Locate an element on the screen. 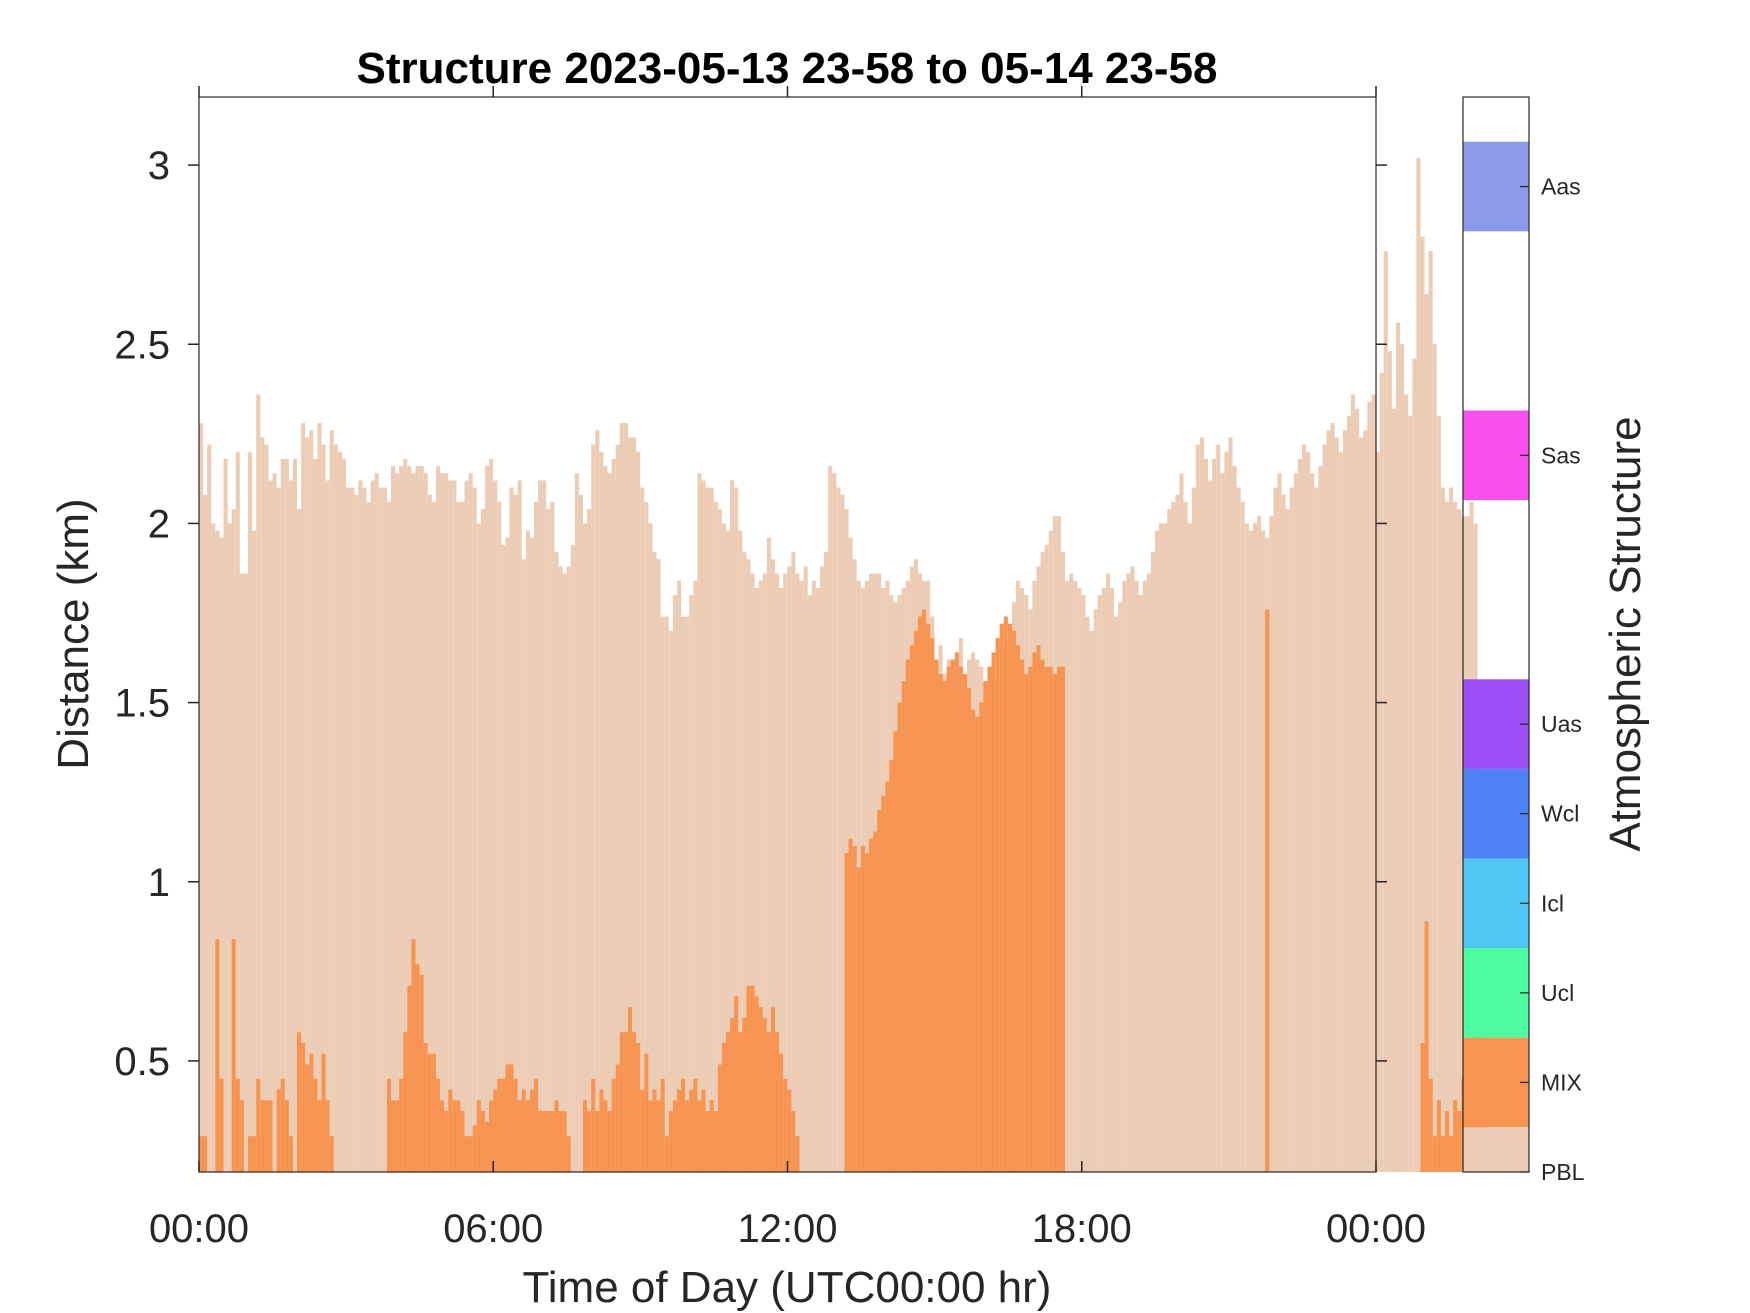 The width and height of the screenshot is (1750, 1313). colorbar-swatch-sas is located at coordinates (1496, 455).